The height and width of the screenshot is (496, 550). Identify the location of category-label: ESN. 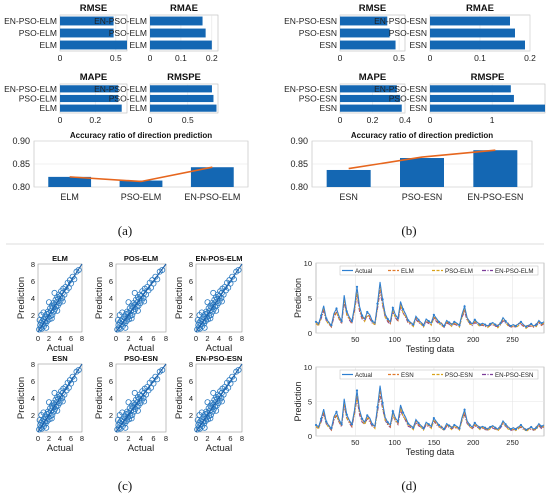
(348, 197).